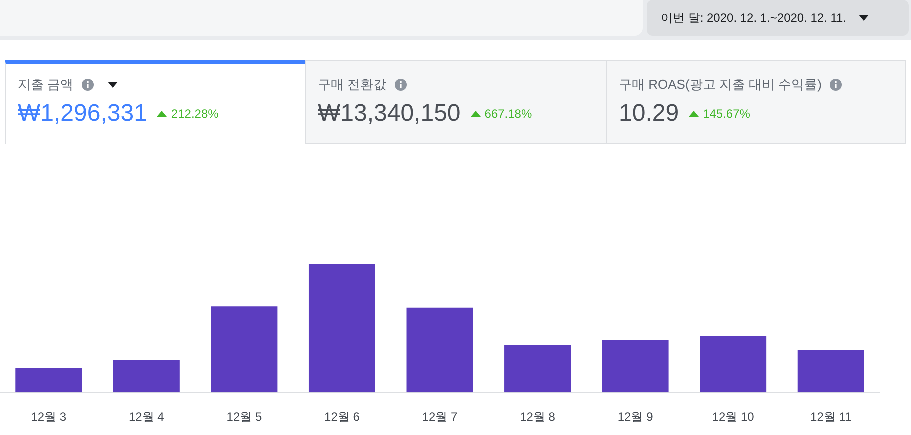  I want to click on x-tick-label: 12월 6, so click(342, 417).